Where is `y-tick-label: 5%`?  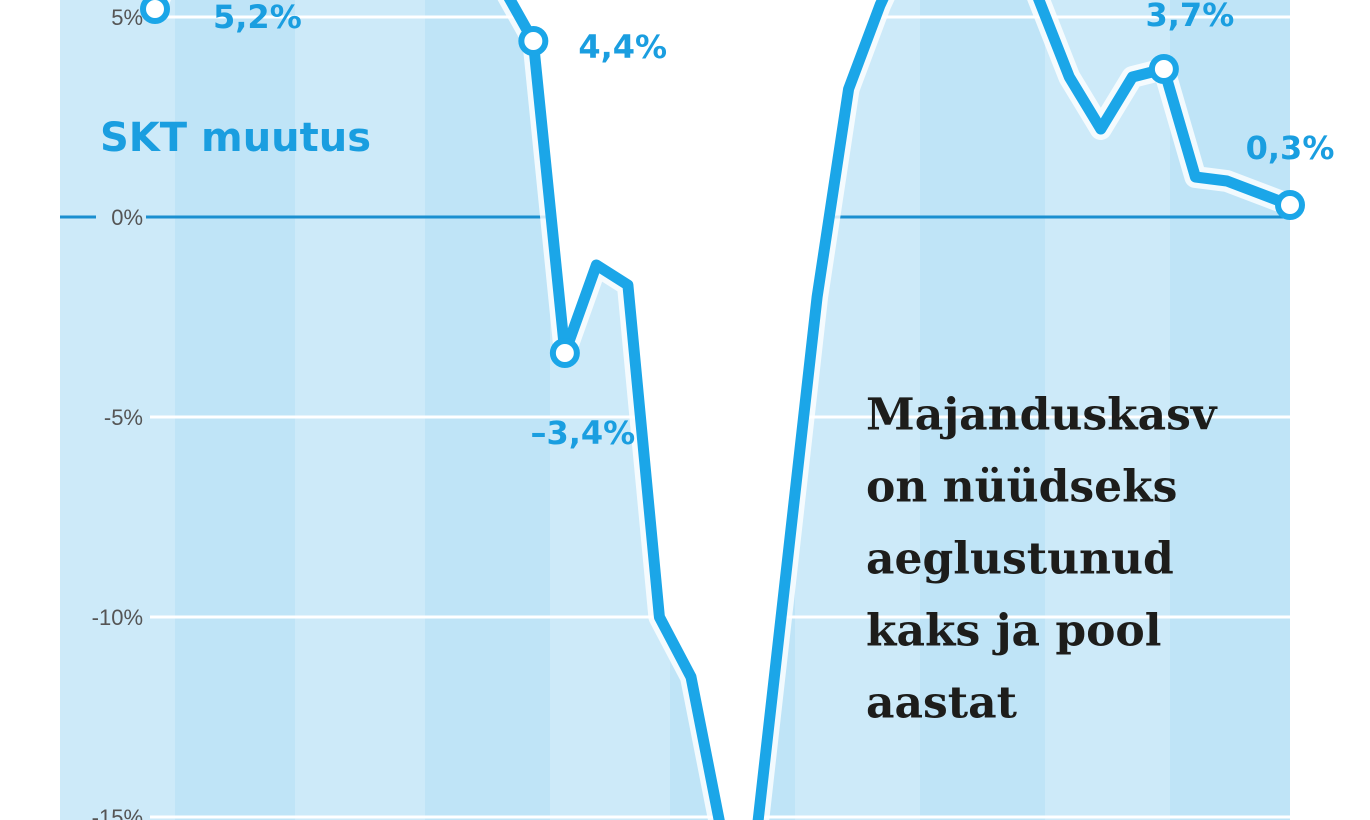
y-tick-label: 5% is located at coordinates (127, 17).